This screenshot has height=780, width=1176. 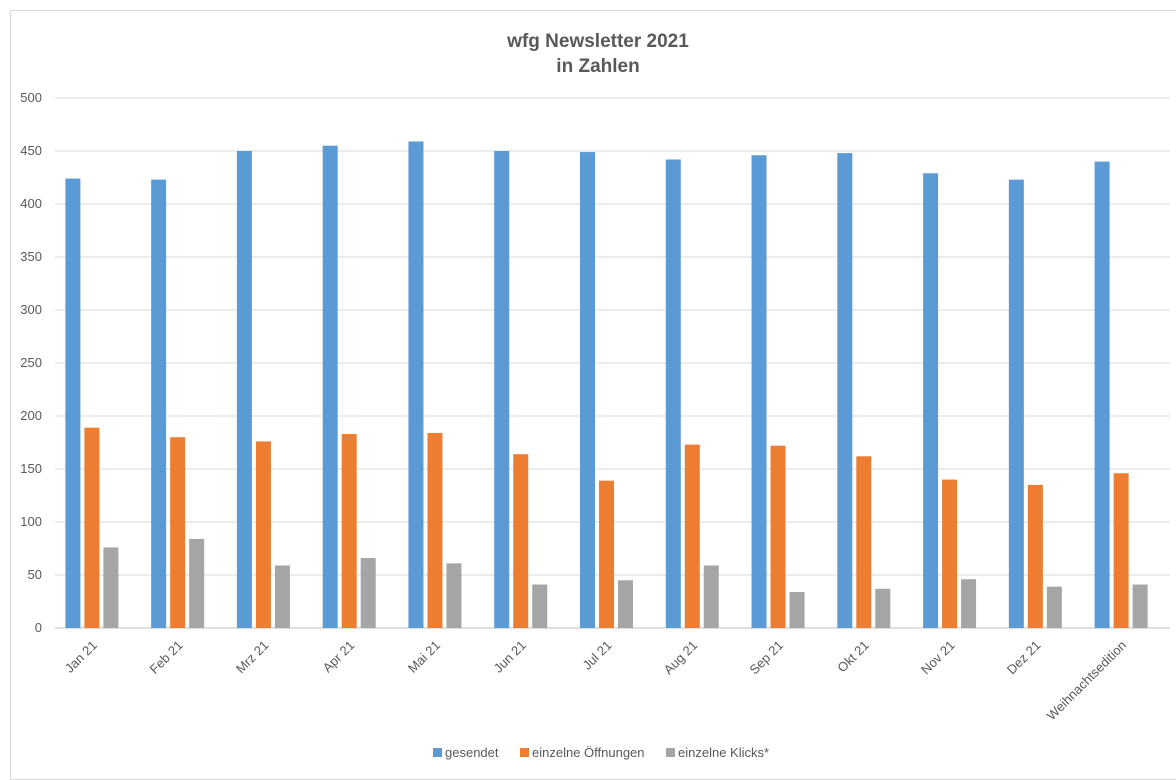 What do you see at coordinates (472, 752) in the screenshot?
I see `legend-label: gesendet` at bounding box center [472, 752].